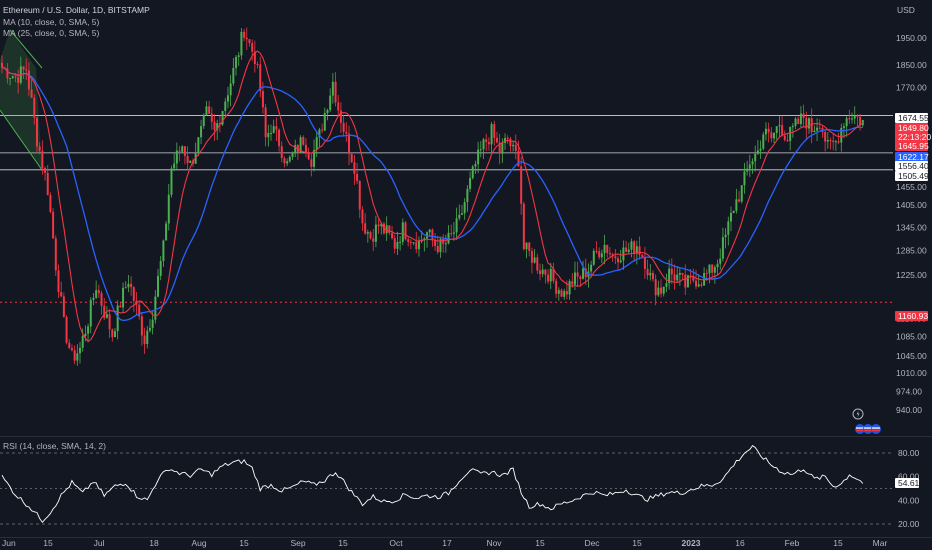  Describe the element at coordinates (26, 49) in the screenshot. I see `channel-upper-line` at that location.